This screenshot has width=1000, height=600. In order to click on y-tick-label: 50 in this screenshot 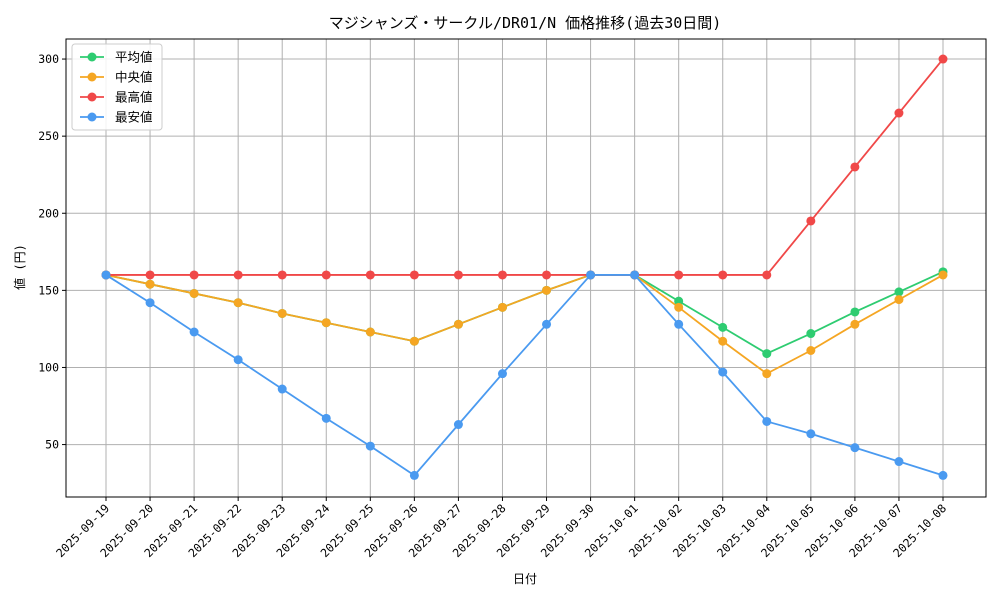, I will do `click(52, 445)`.